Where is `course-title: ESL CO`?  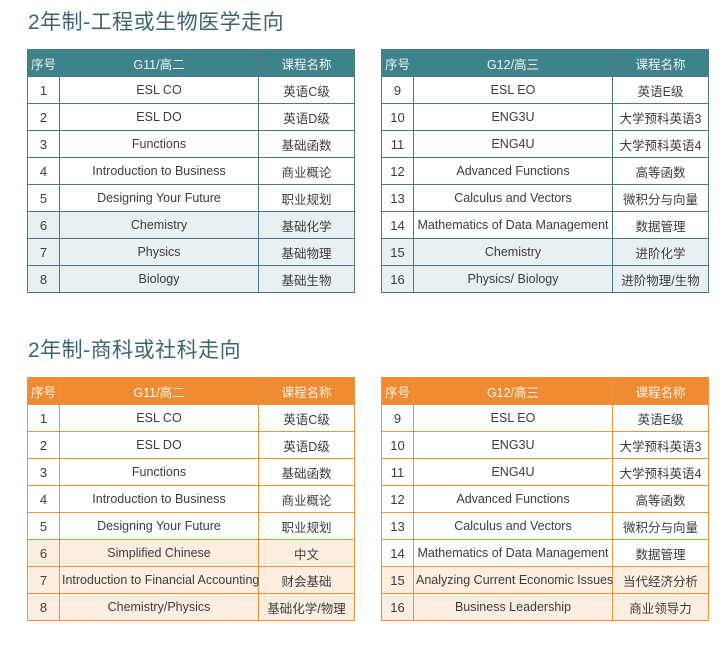 course-title: ESL CO is located at coordinates (159, 90).